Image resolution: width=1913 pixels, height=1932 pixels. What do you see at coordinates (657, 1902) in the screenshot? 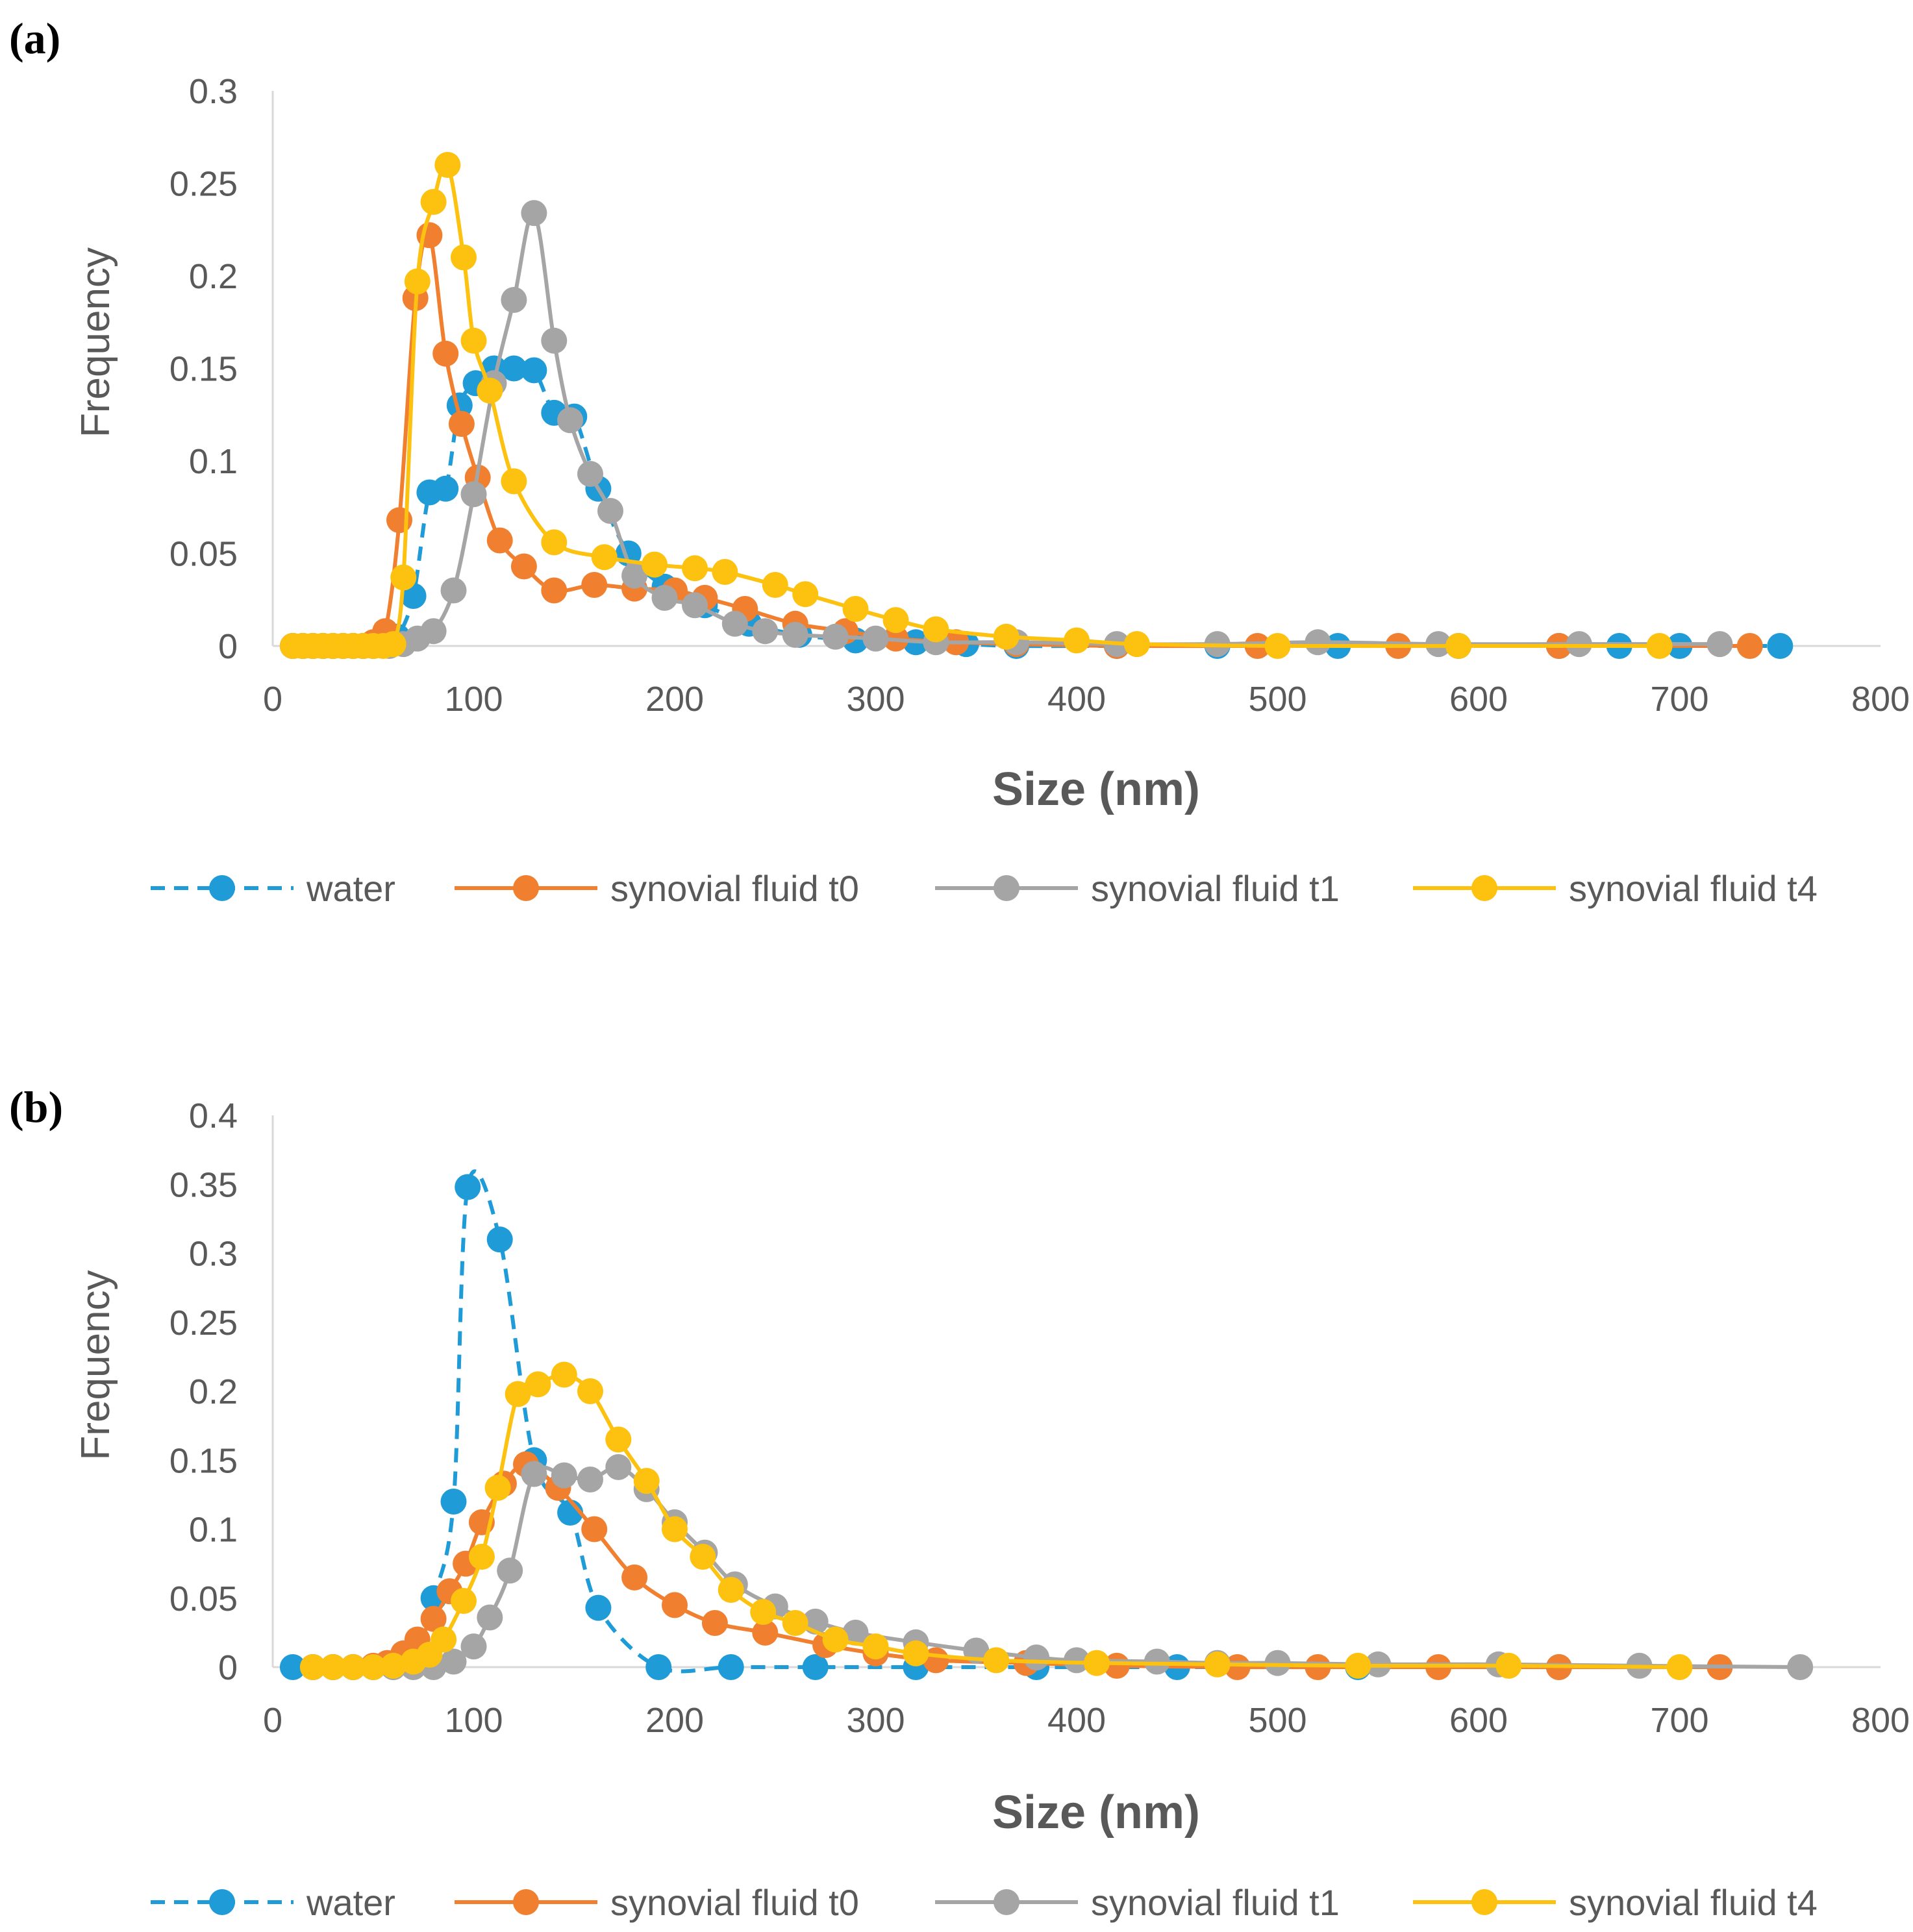
I see `legend-entry: synovial fluid t0` at bounding box center [657, 1902].